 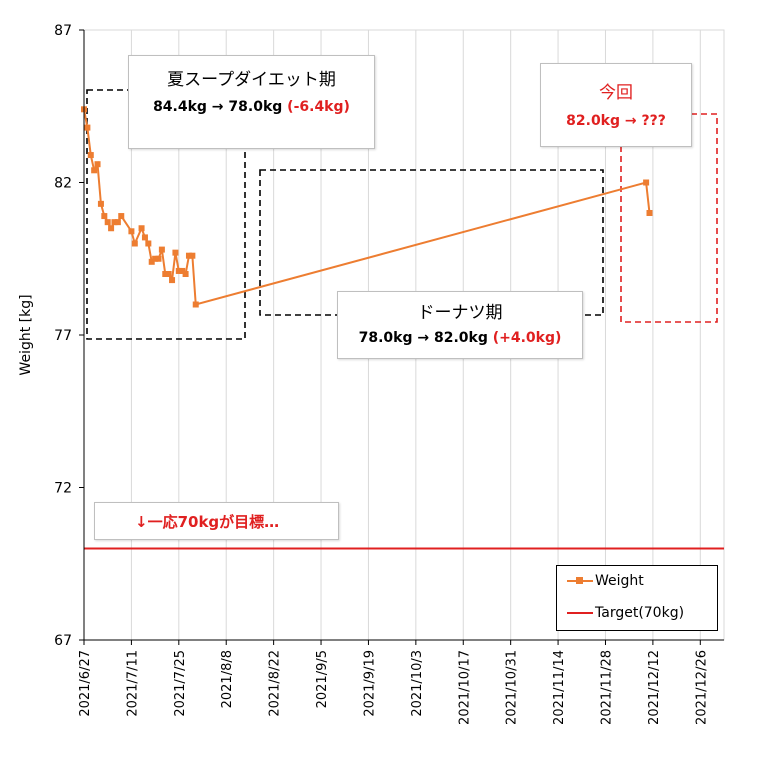 What do you see at coordinates (431, 242) in the screenshot?
I see `donut-period-frame` at bounding box center [431, 242].